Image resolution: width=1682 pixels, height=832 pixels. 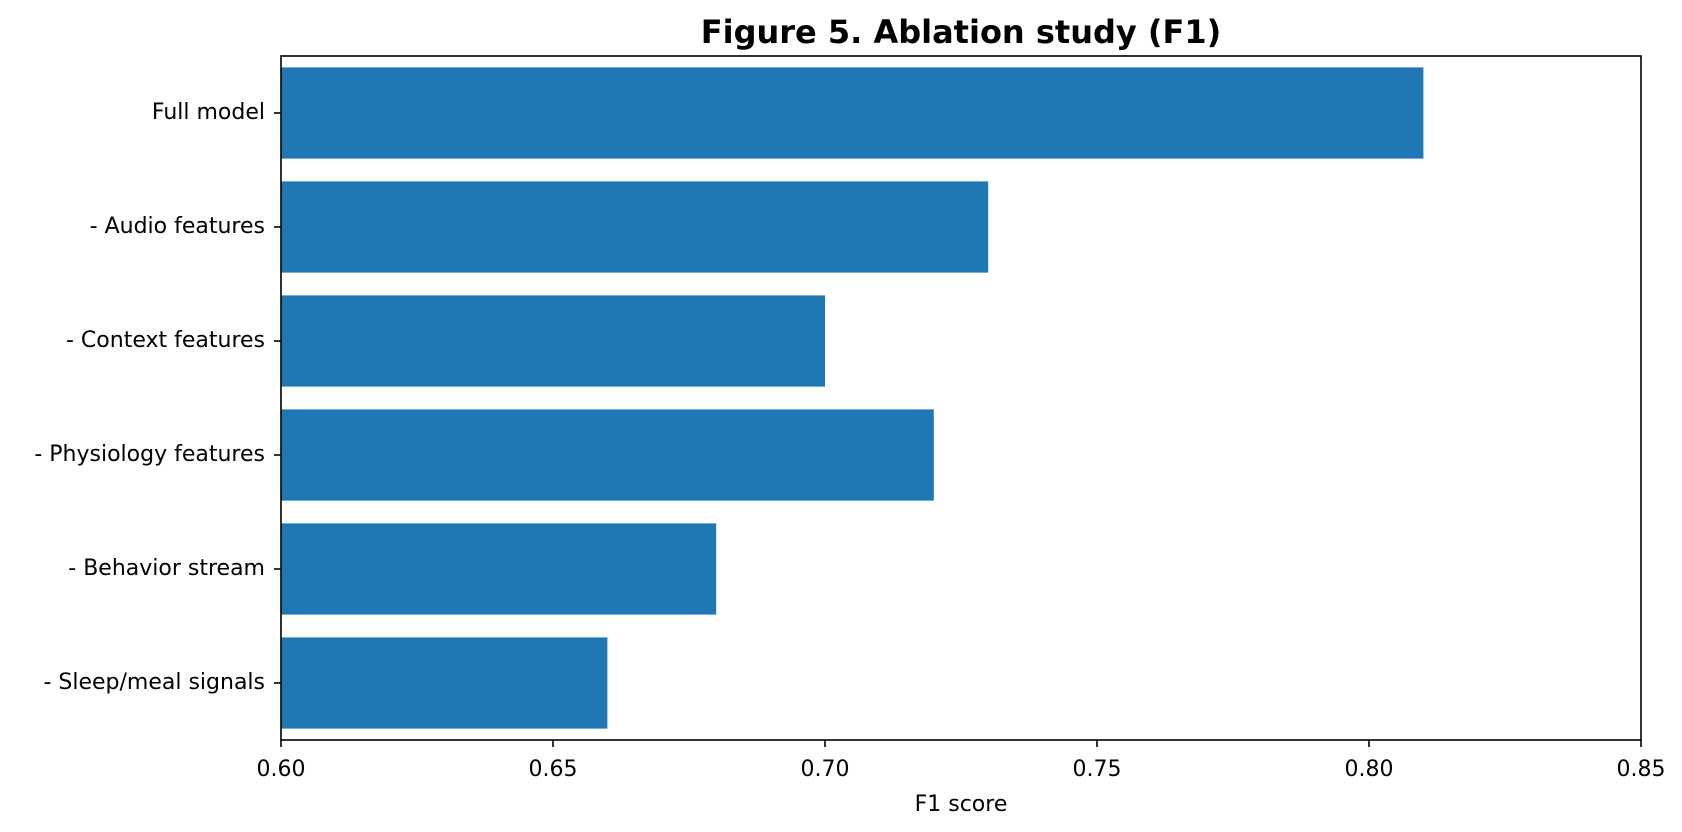 I want to click on y-tick-label-0: Full model, so click(x=208, y=112).